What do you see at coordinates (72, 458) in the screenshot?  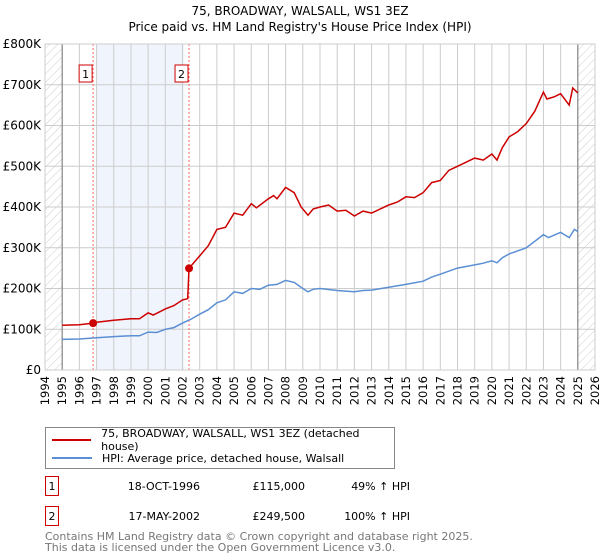 I see `legend-blue-line` at bounding box center [72, 458].